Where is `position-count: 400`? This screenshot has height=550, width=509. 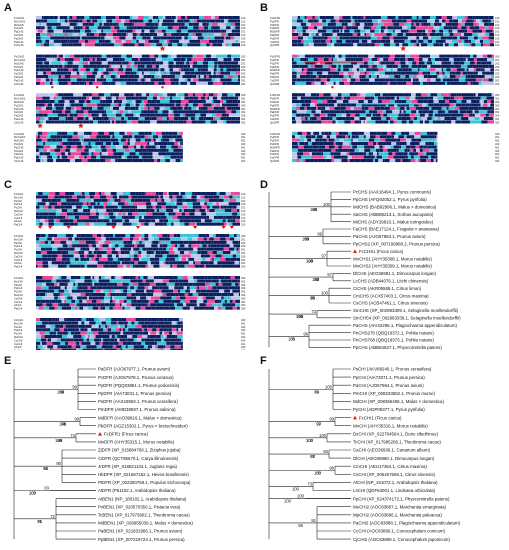
position-count: 400 is located at coordinates (497, 144).